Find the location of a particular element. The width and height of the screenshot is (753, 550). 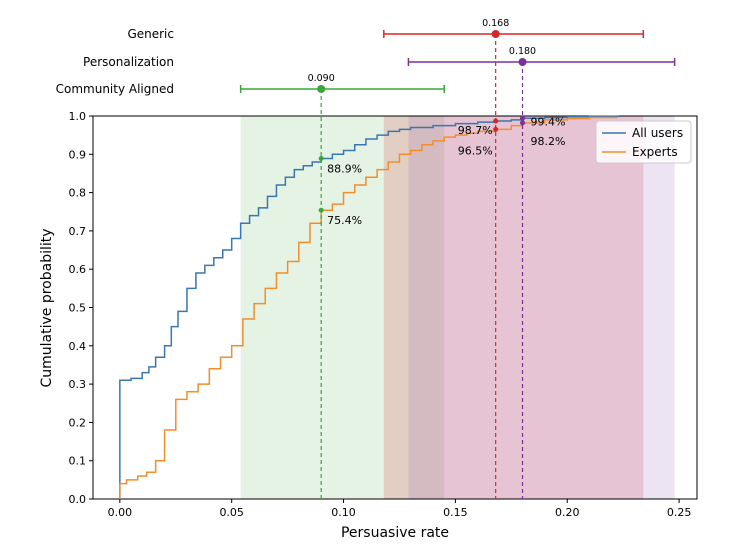

y-tick-label-6: 0.6 is located at coordinates (78, 269).